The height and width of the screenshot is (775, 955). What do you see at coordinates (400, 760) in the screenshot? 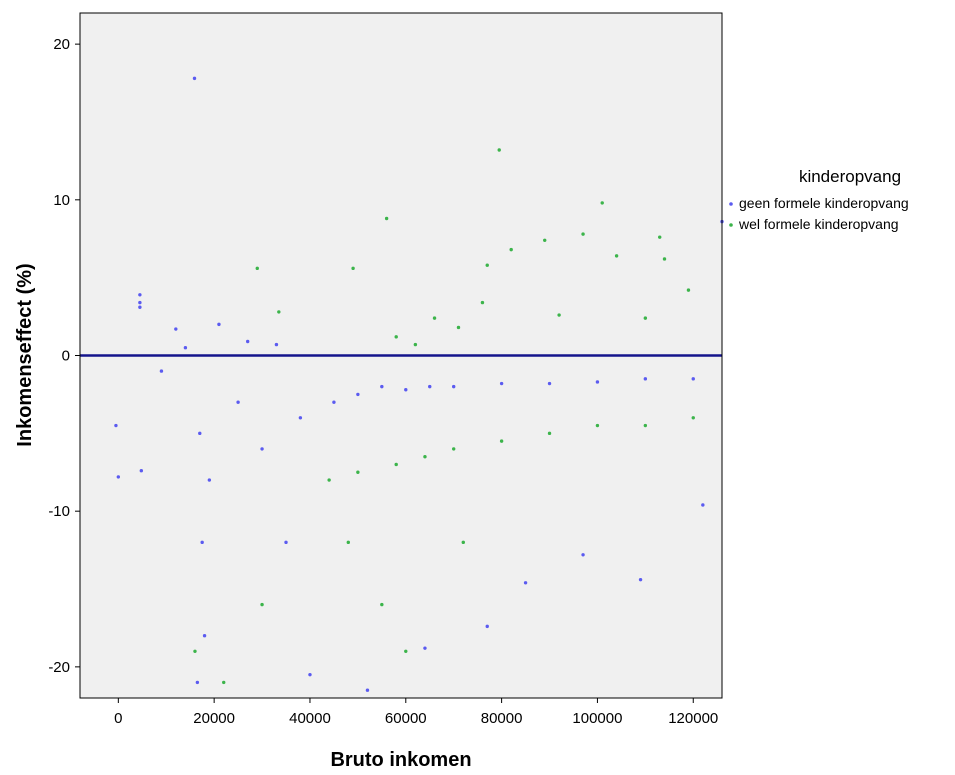
I see `x-axis-title: Bruto inkomen` at bounding box center [400, 760].